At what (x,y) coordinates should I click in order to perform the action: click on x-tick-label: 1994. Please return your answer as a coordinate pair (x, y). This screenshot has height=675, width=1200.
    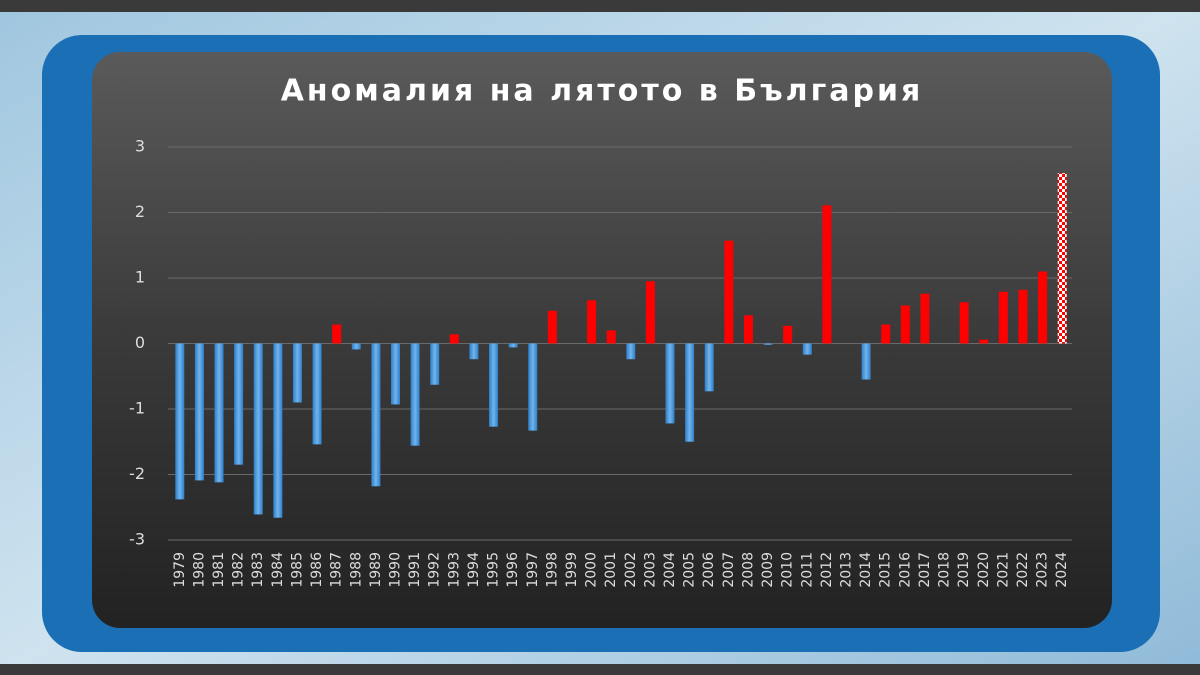
    Looking at the image, I should click on (474, 570).